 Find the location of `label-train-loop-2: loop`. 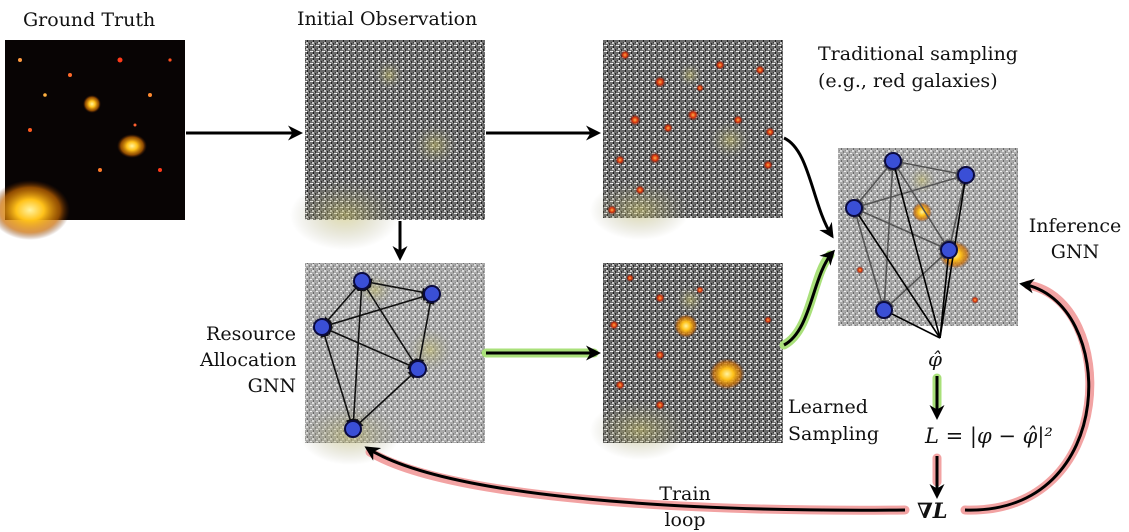

label-train-loop-2: loop is located at coordinates (685, 520).